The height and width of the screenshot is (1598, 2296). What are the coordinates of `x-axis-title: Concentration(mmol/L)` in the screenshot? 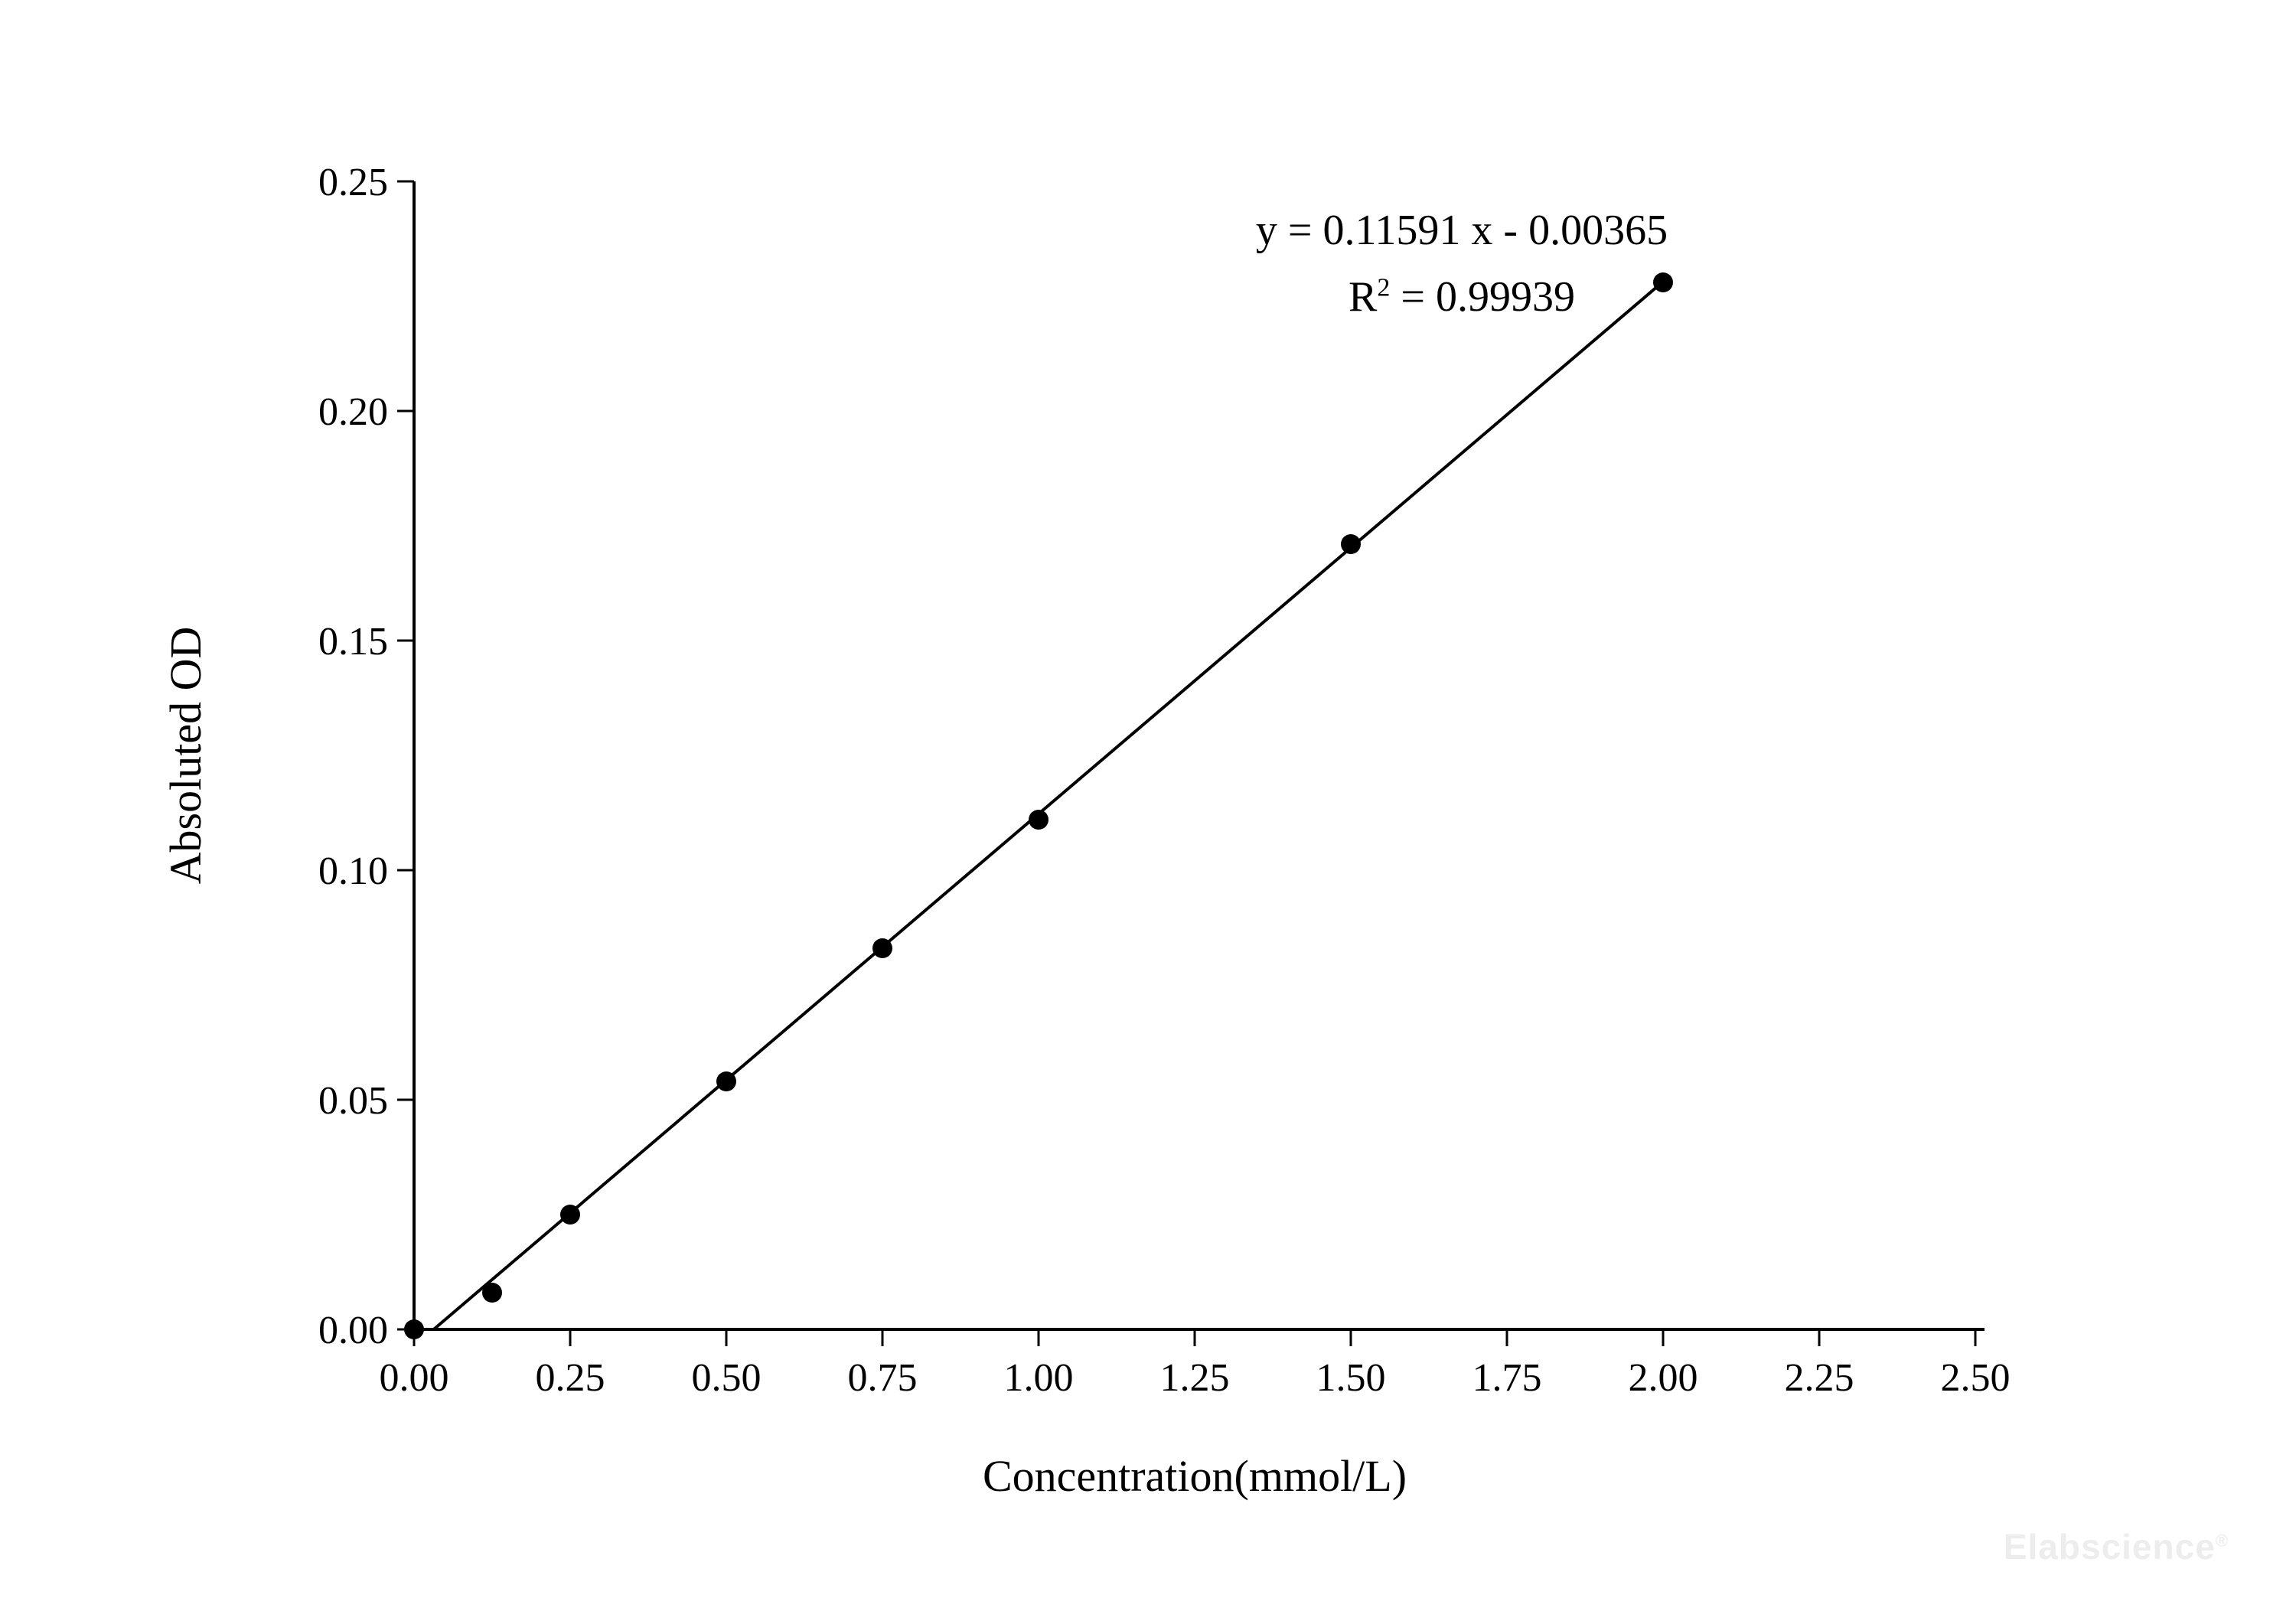 It's located at (1195, 1476).